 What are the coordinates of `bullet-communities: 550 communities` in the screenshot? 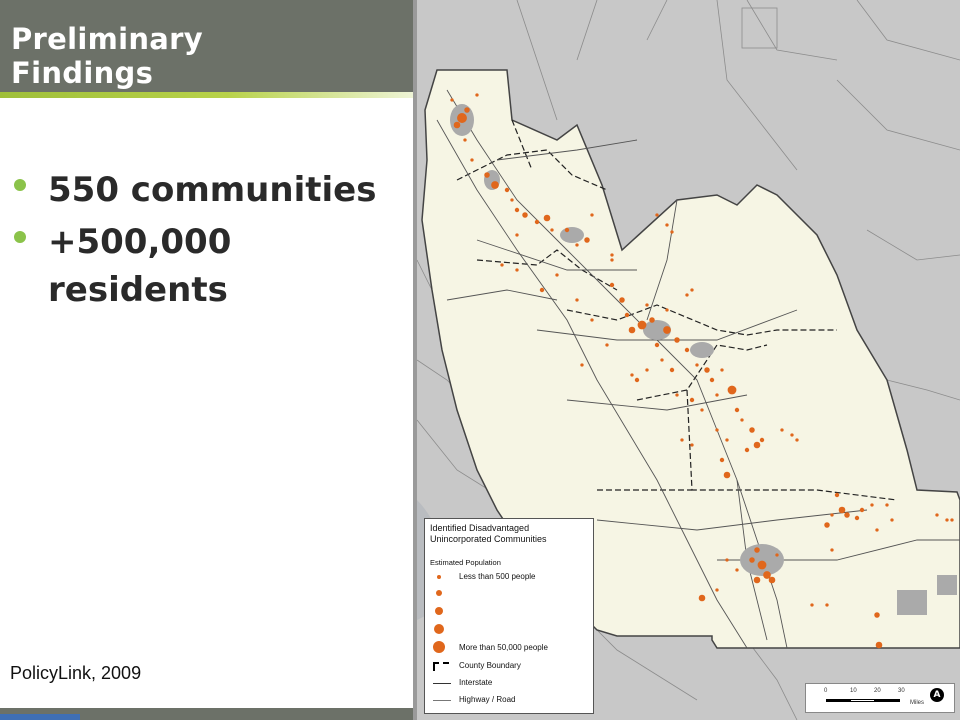 It's located at (212, 190).